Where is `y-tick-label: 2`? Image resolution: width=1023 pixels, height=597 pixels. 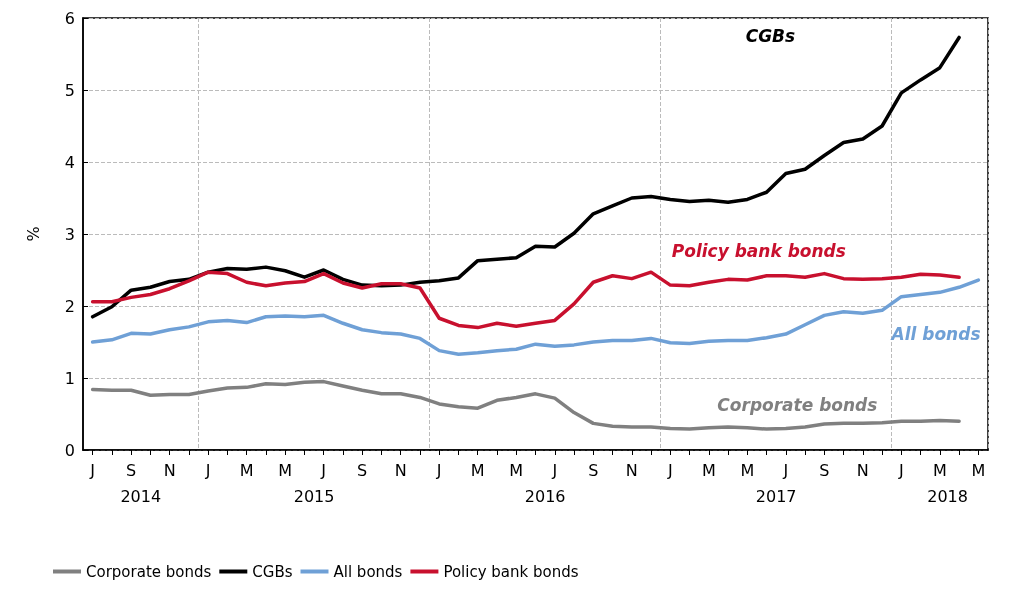
y-tick-label: 2 is located at coordinates (69, 306).